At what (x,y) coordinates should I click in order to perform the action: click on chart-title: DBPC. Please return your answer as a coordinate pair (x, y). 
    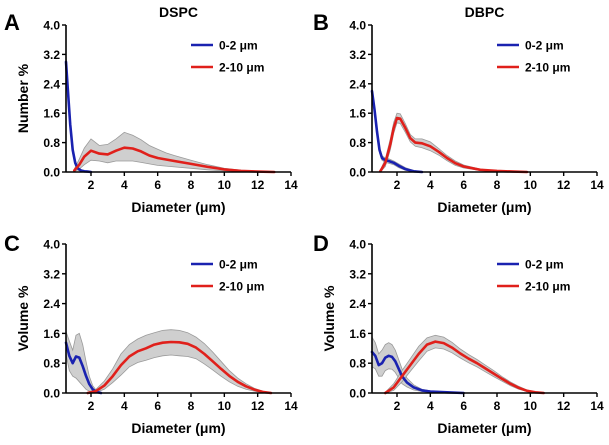
    Looking at the image, I should click on (485, 12).